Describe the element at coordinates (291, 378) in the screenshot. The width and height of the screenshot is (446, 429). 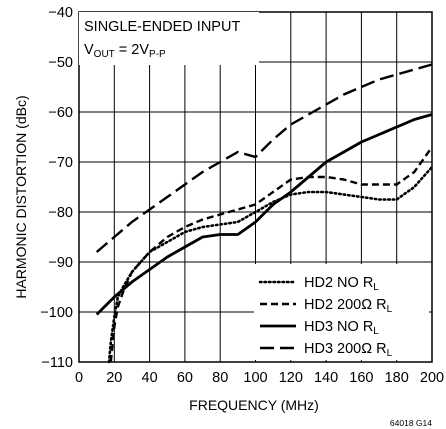
I see `x-tick-label: 120` at that location.